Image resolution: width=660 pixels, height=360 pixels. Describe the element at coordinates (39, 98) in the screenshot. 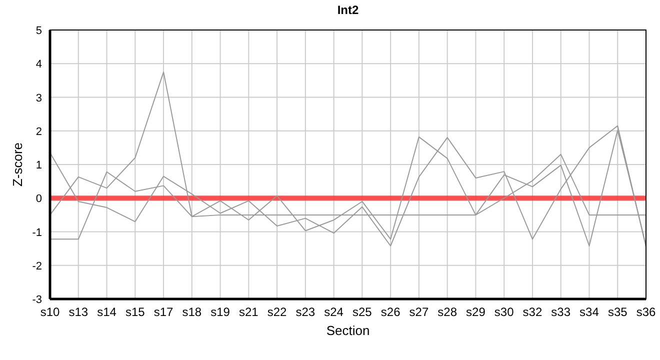

I see `y-tick-label: 3` at that location.